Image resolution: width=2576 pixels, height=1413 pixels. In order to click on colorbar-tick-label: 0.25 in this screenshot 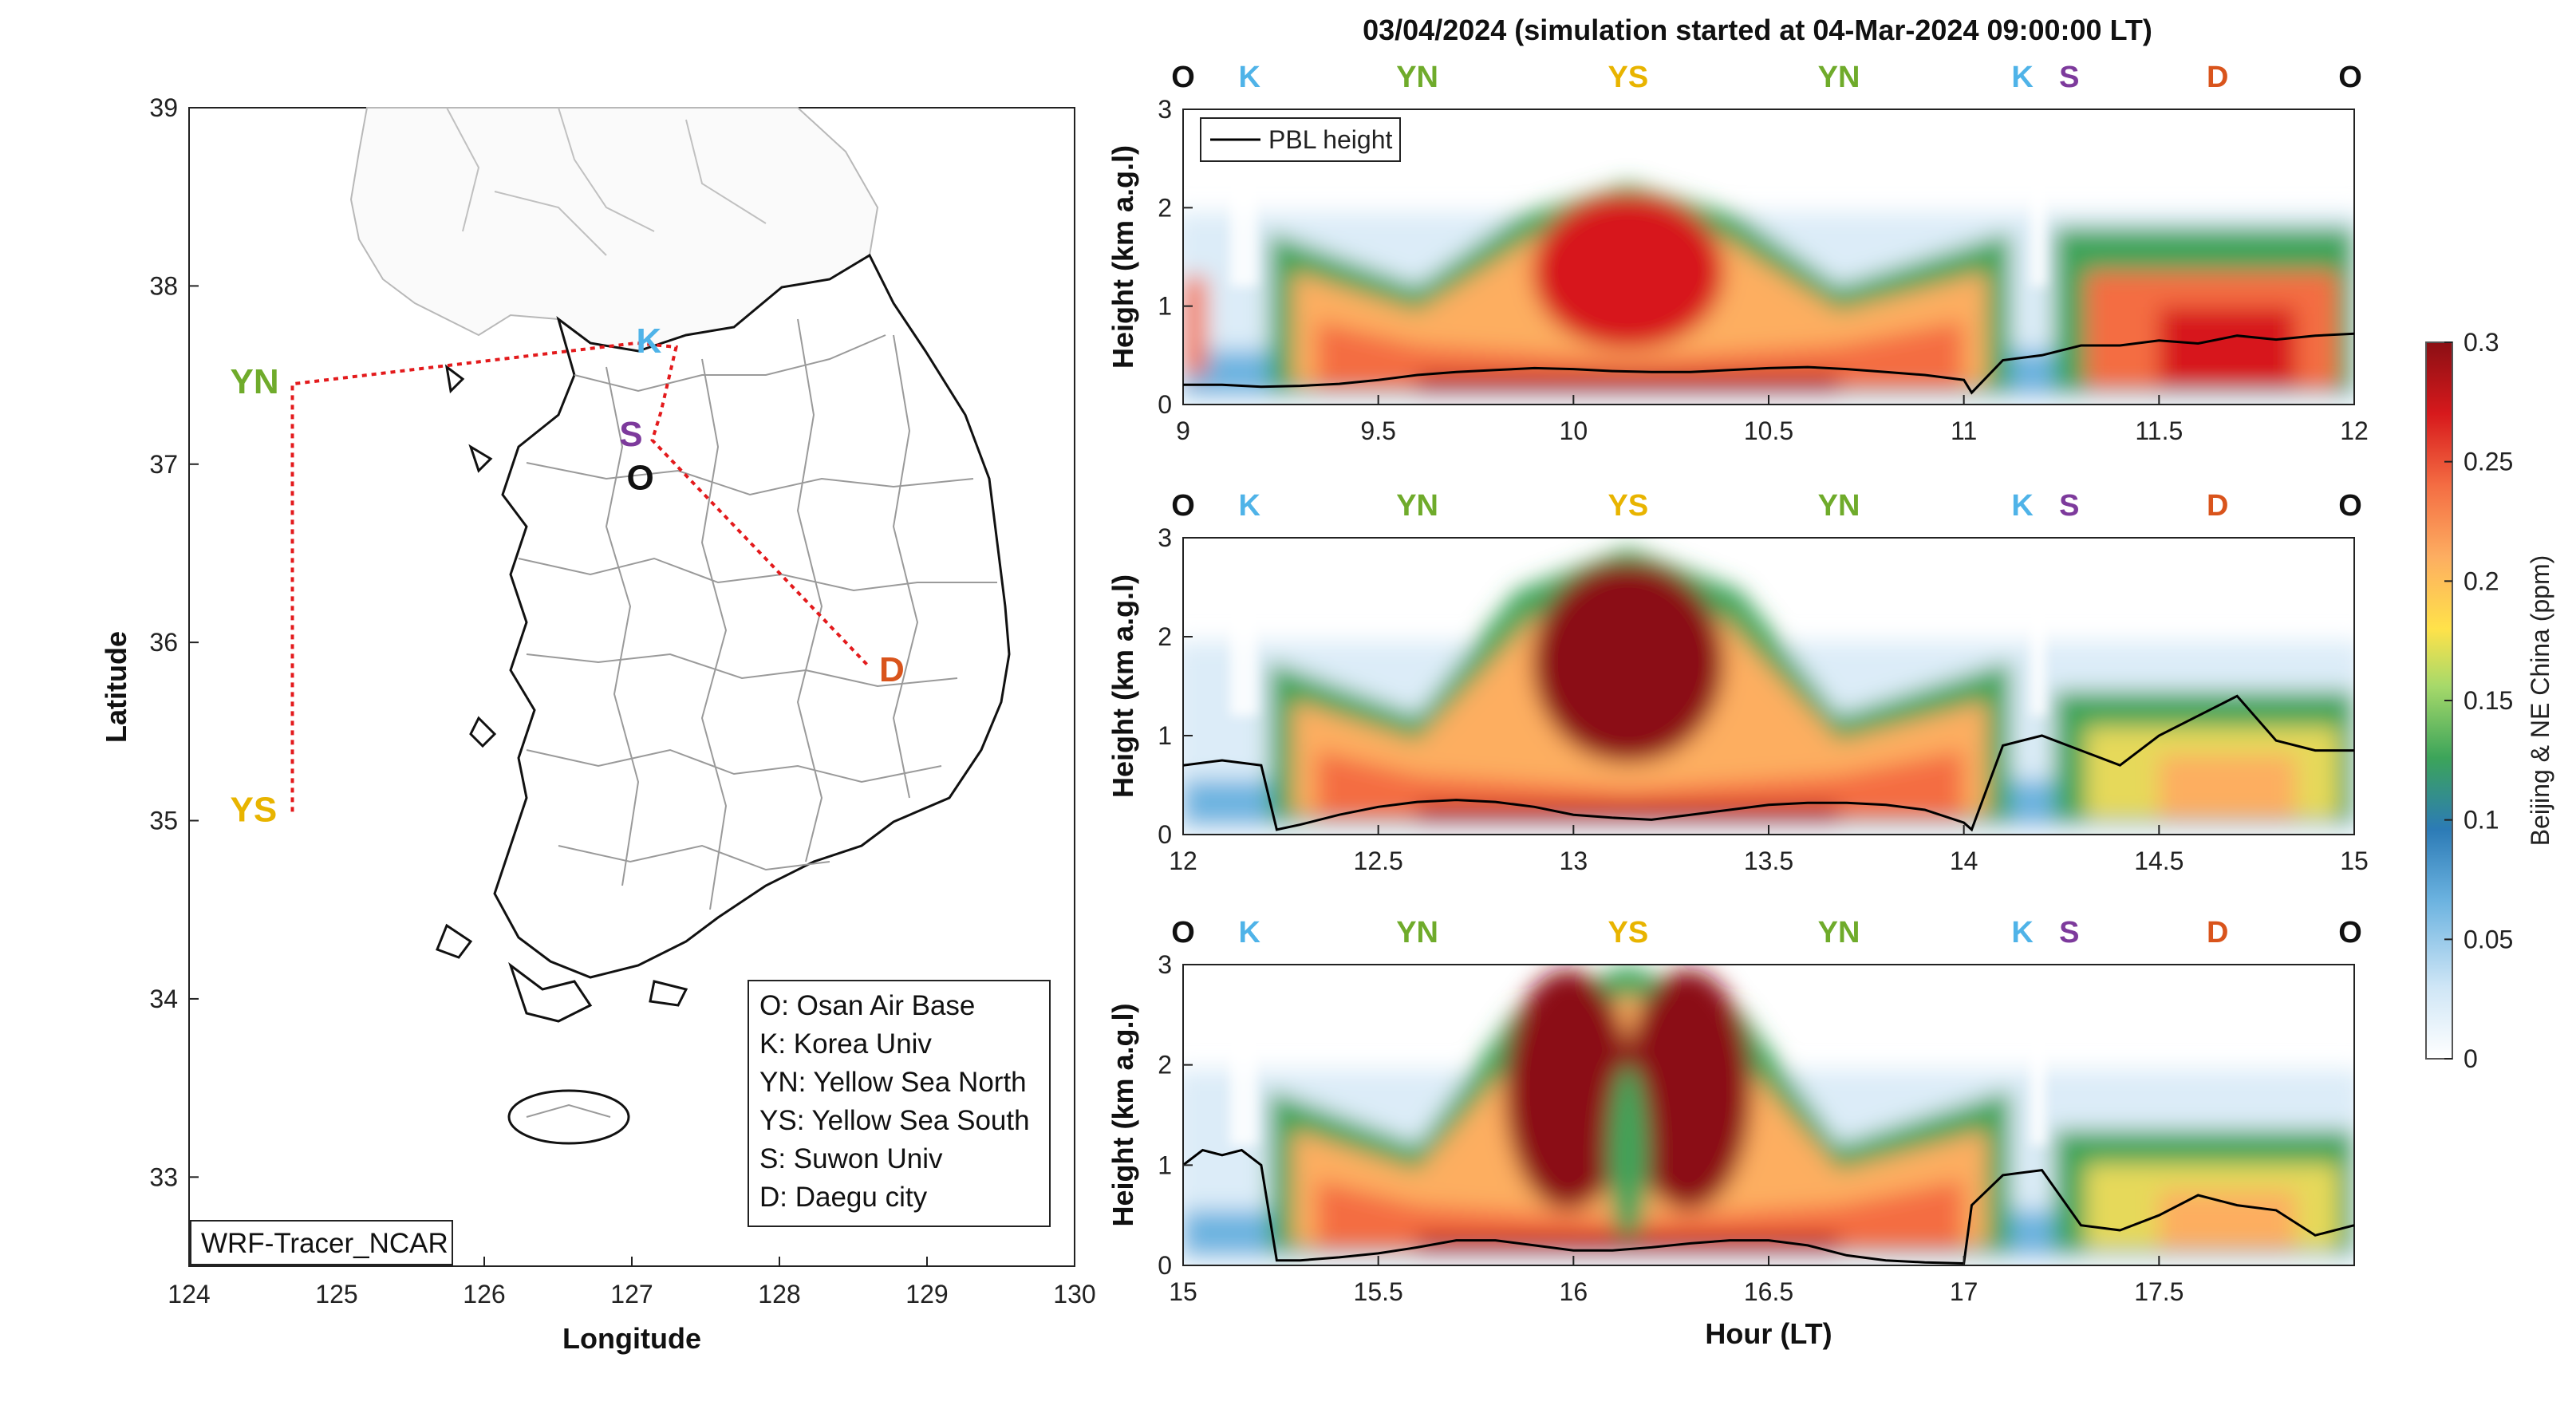, I will do `click(2488, 462)`.